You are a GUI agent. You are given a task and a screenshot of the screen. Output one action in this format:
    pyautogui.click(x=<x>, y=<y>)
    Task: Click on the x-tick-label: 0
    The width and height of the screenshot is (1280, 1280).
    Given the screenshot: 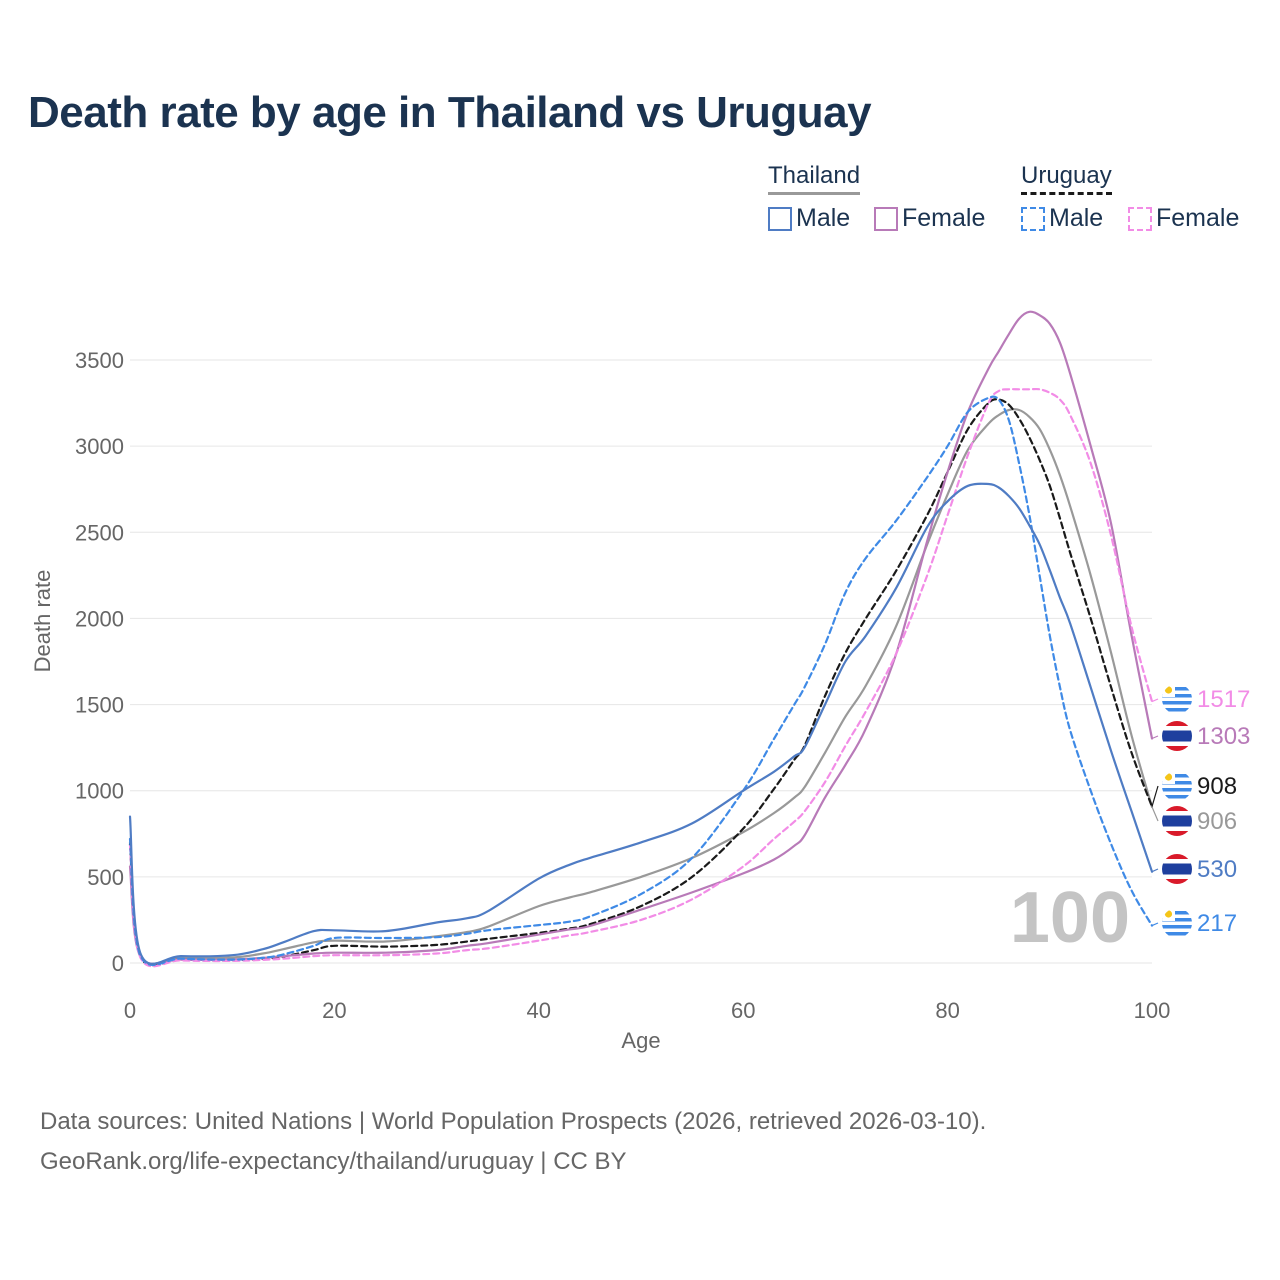 What is the action you would take?
    pyautogui.click(x=130, y=1010)
    